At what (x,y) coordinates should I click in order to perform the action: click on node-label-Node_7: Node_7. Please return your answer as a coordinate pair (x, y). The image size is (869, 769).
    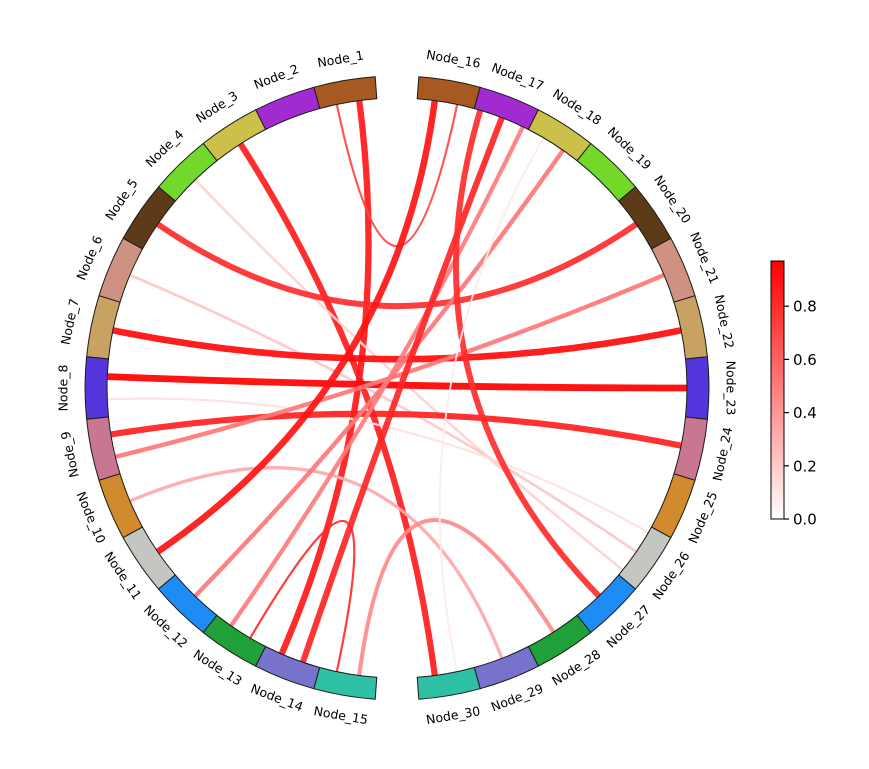
    Looking at the image, I should click on (70, 321).